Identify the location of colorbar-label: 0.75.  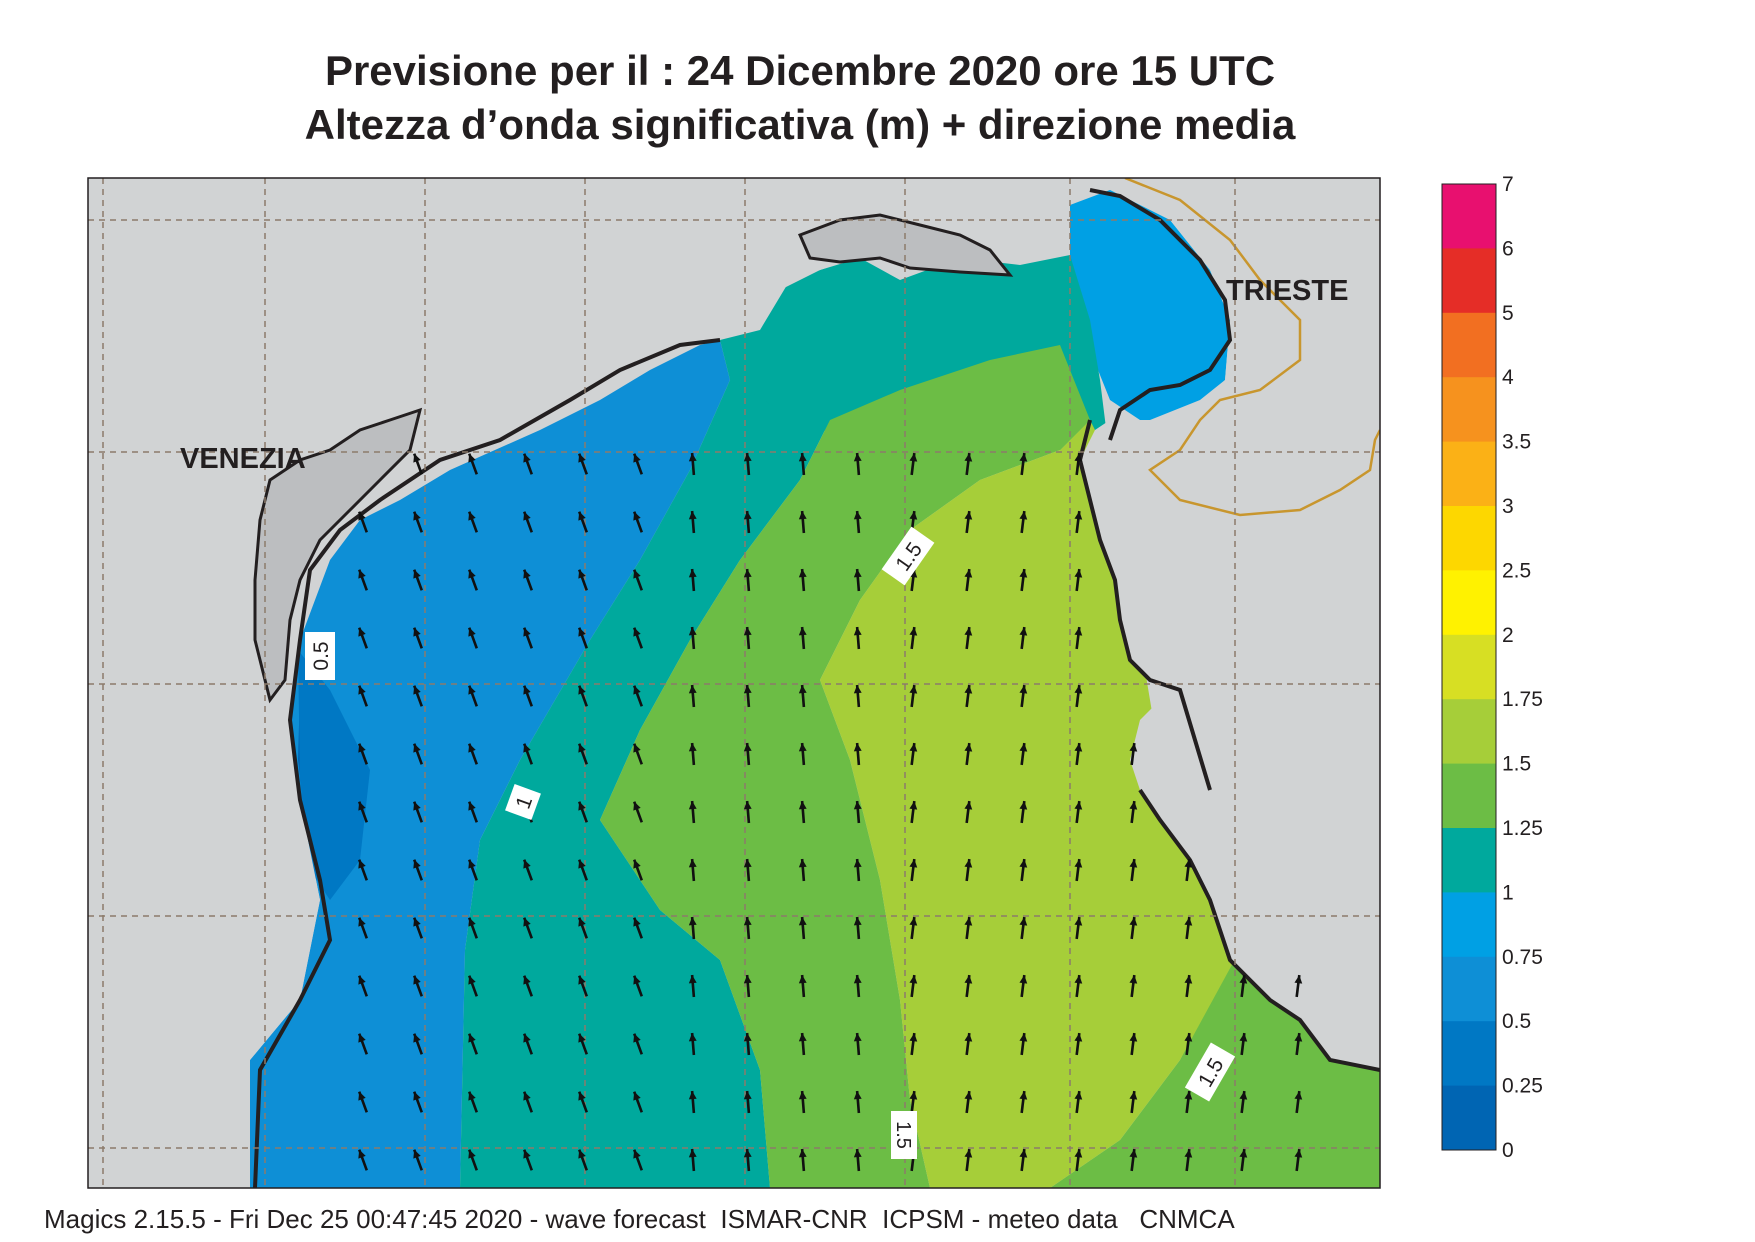
(1522, 957).